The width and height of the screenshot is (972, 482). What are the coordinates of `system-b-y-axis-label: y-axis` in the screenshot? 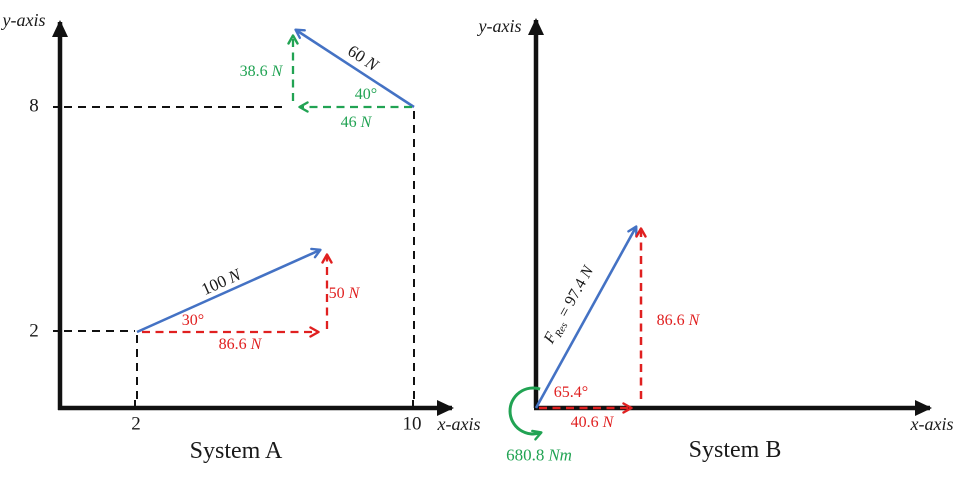 It's located at (500, 26).